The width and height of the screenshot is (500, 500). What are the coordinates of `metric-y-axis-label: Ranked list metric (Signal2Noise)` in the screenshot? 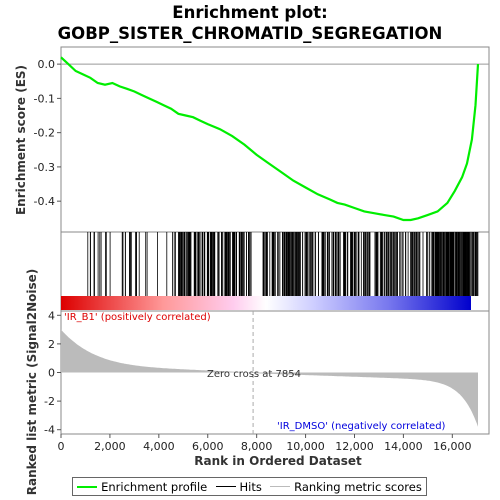 It's located at (32, 382).